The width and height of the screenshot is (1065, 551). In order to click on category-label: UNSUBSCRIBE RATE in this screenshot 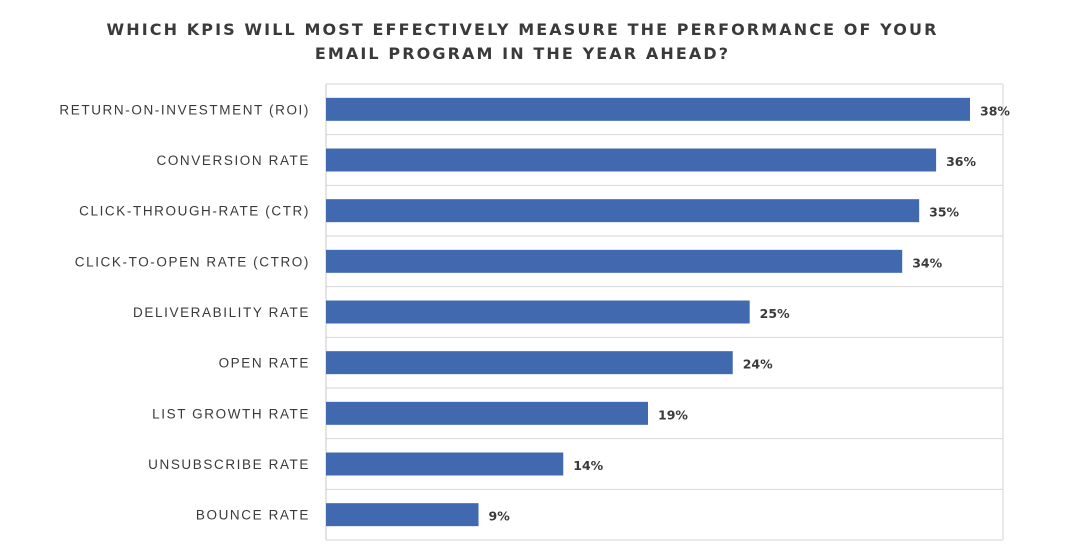, I will do `click(229, 464)`.